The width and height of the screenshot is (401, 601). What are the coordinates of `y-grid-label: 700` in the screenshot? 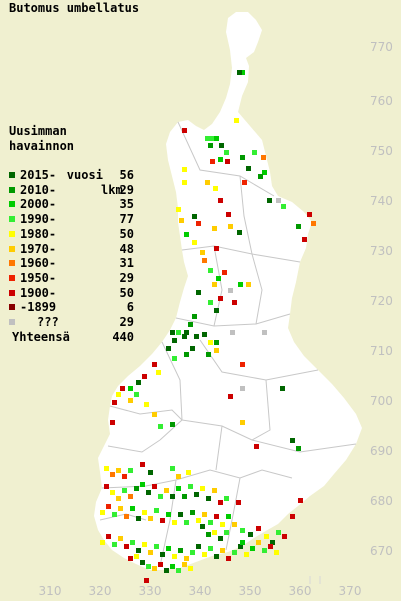 It's located at (381, 401).